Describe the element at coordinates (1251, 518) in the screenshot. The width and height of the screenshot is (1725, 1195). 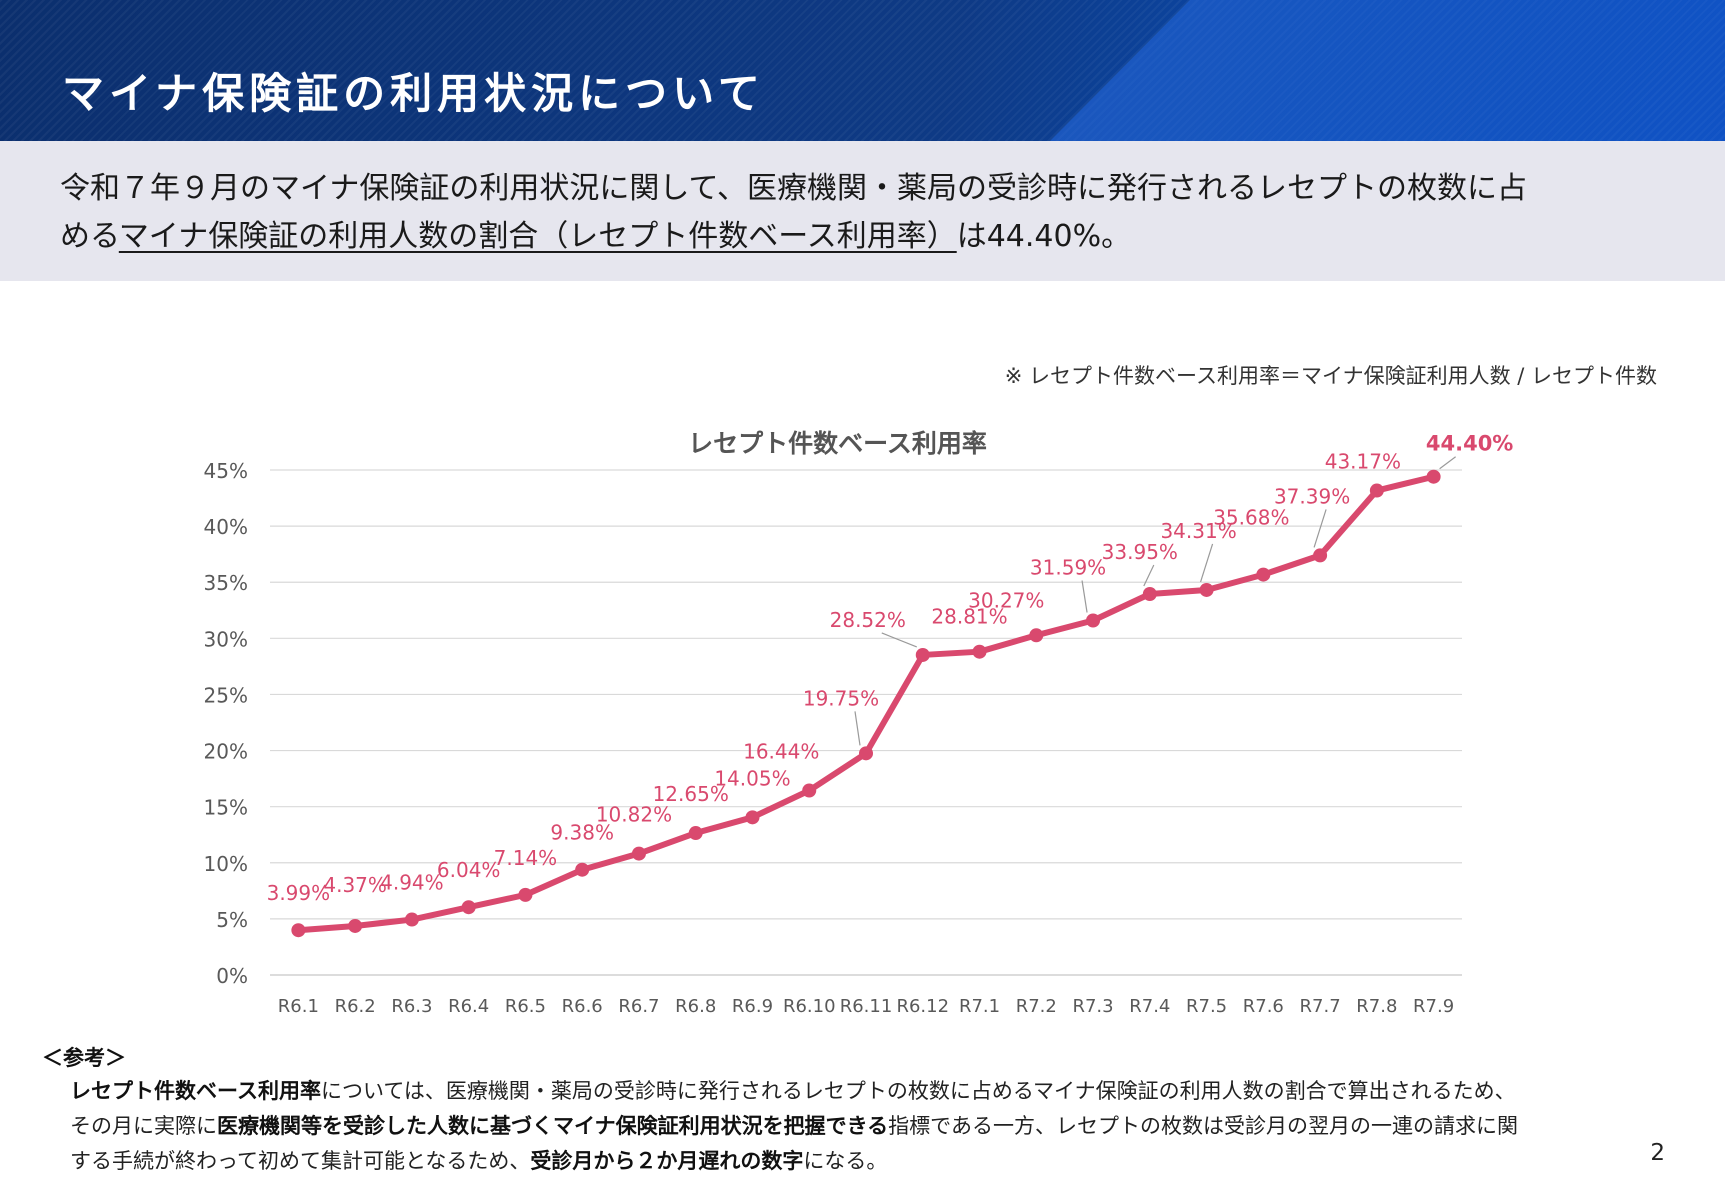
I see `data-label: 35.68%` at that location.